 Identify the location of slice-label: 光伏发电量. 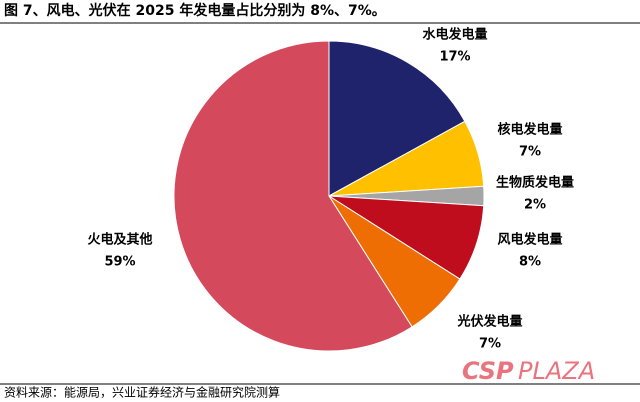
(489, 322).